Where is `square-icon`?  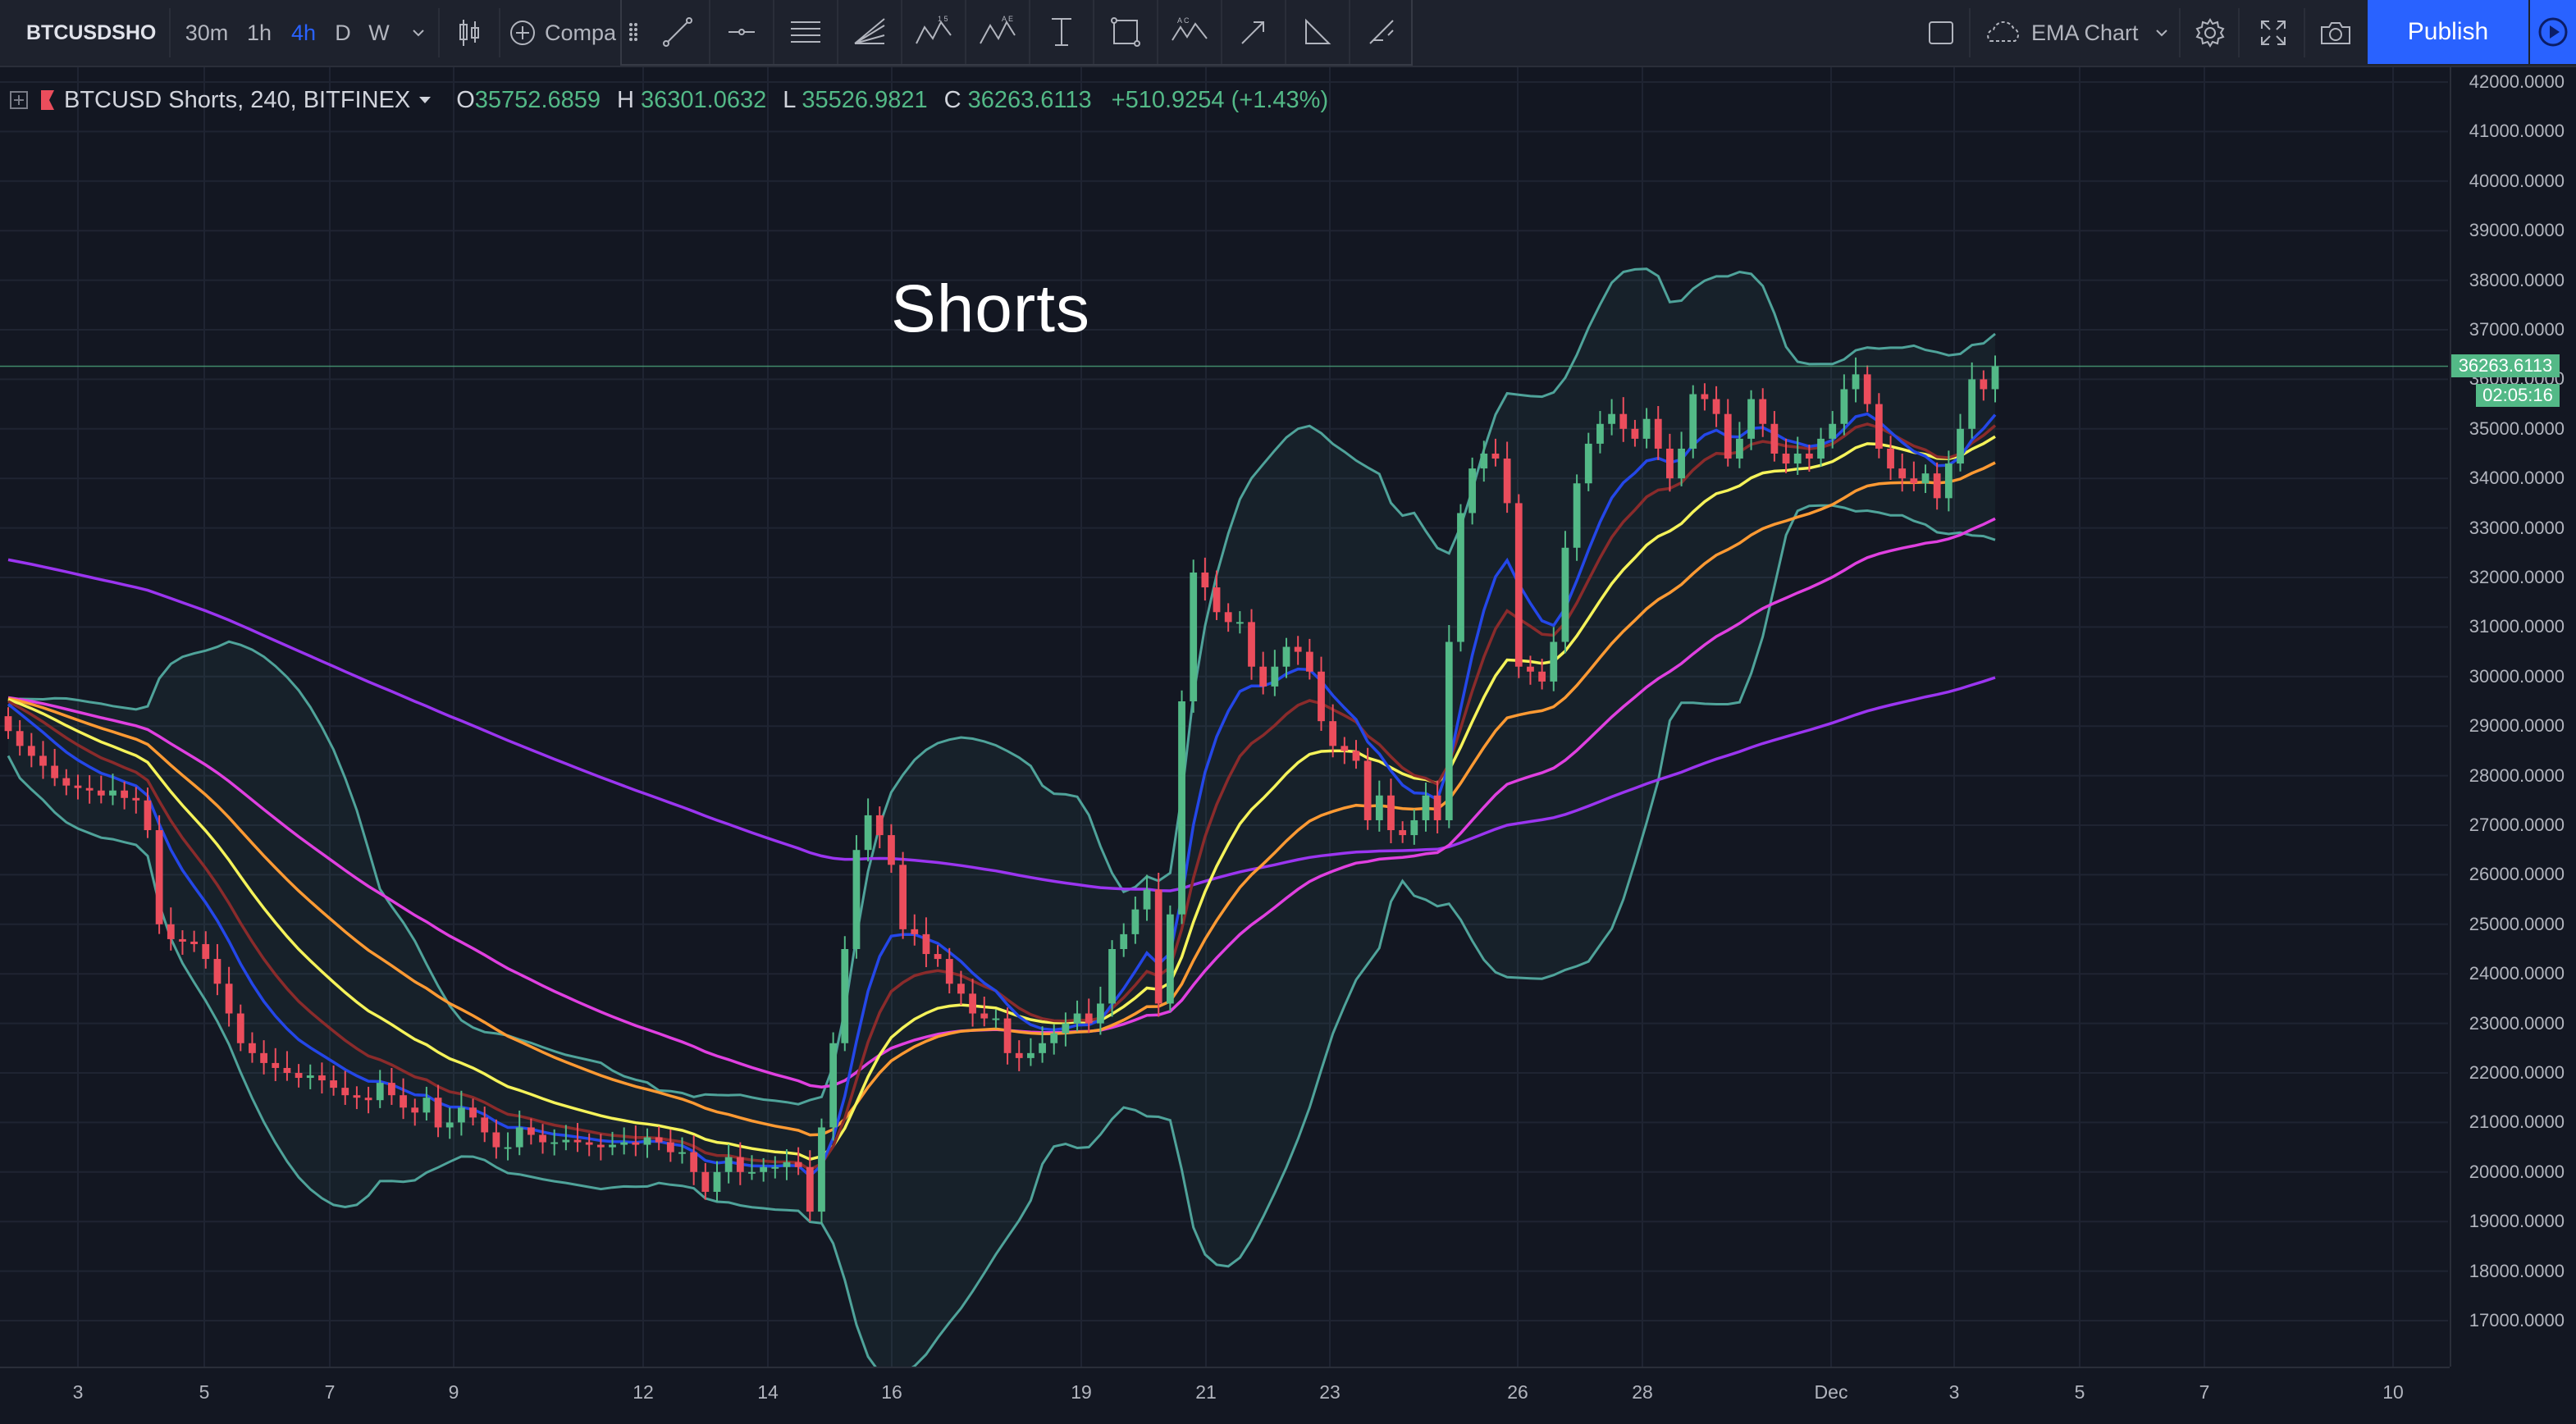 square-icon is located at coordinates (1941, 32).